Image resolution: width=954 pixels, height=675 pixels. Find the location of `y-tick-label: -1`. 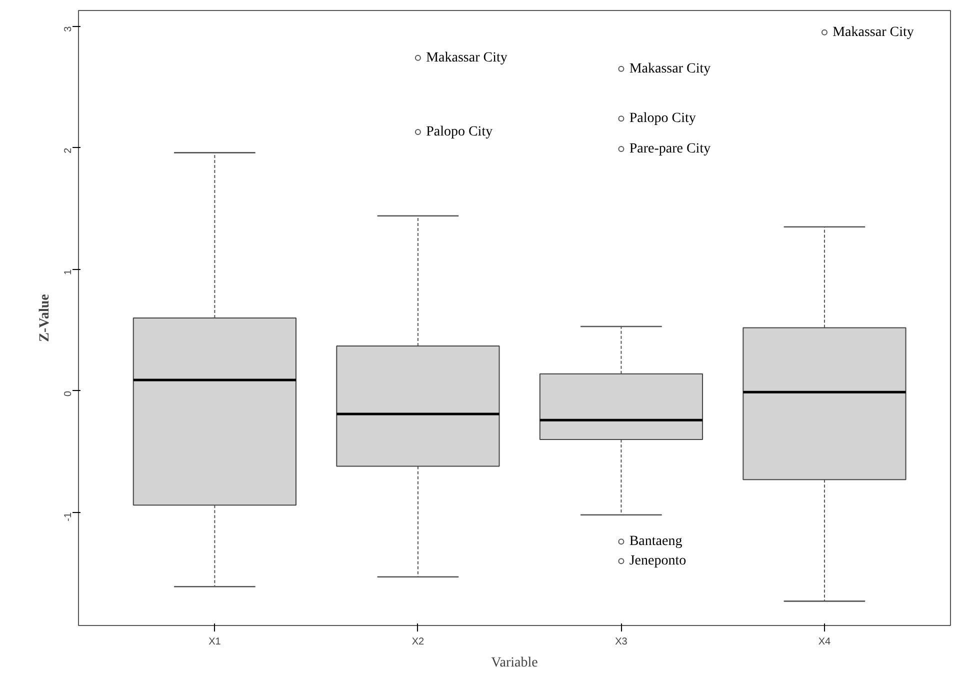

y-tick-label: -1 is located at coordinates (68, 517).